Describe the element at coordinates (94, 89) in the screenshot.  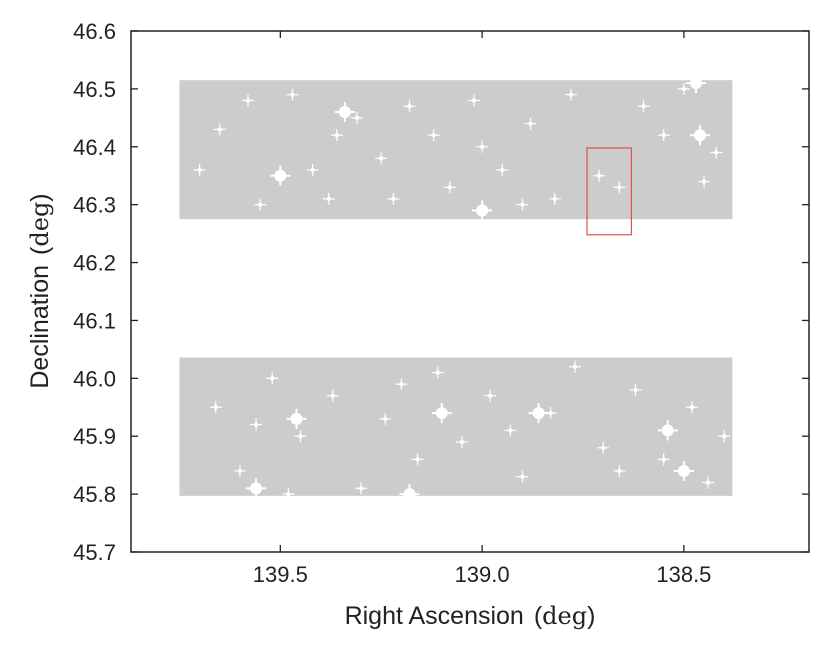
I see `y-tick-label-8: 46.5` at that location.